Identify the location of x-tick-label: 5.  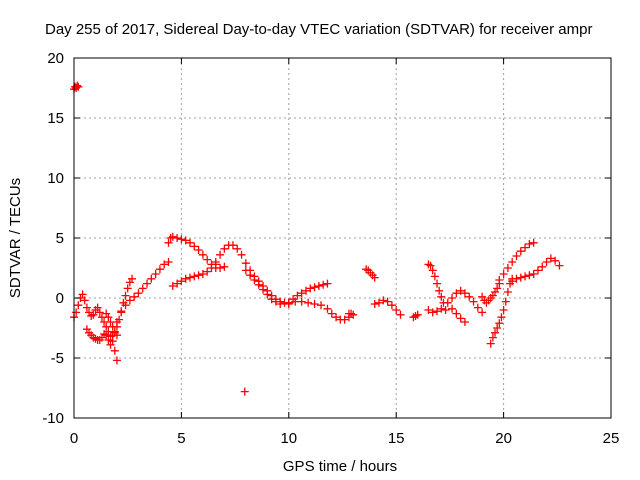
(181, 438).